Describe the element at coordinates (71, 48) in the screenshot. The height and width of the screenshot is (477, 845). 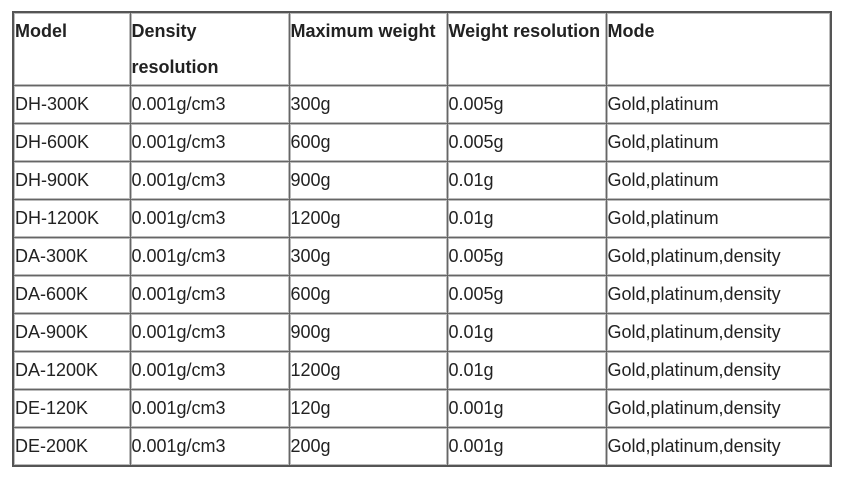
I see `header-cell: Model` at that location.